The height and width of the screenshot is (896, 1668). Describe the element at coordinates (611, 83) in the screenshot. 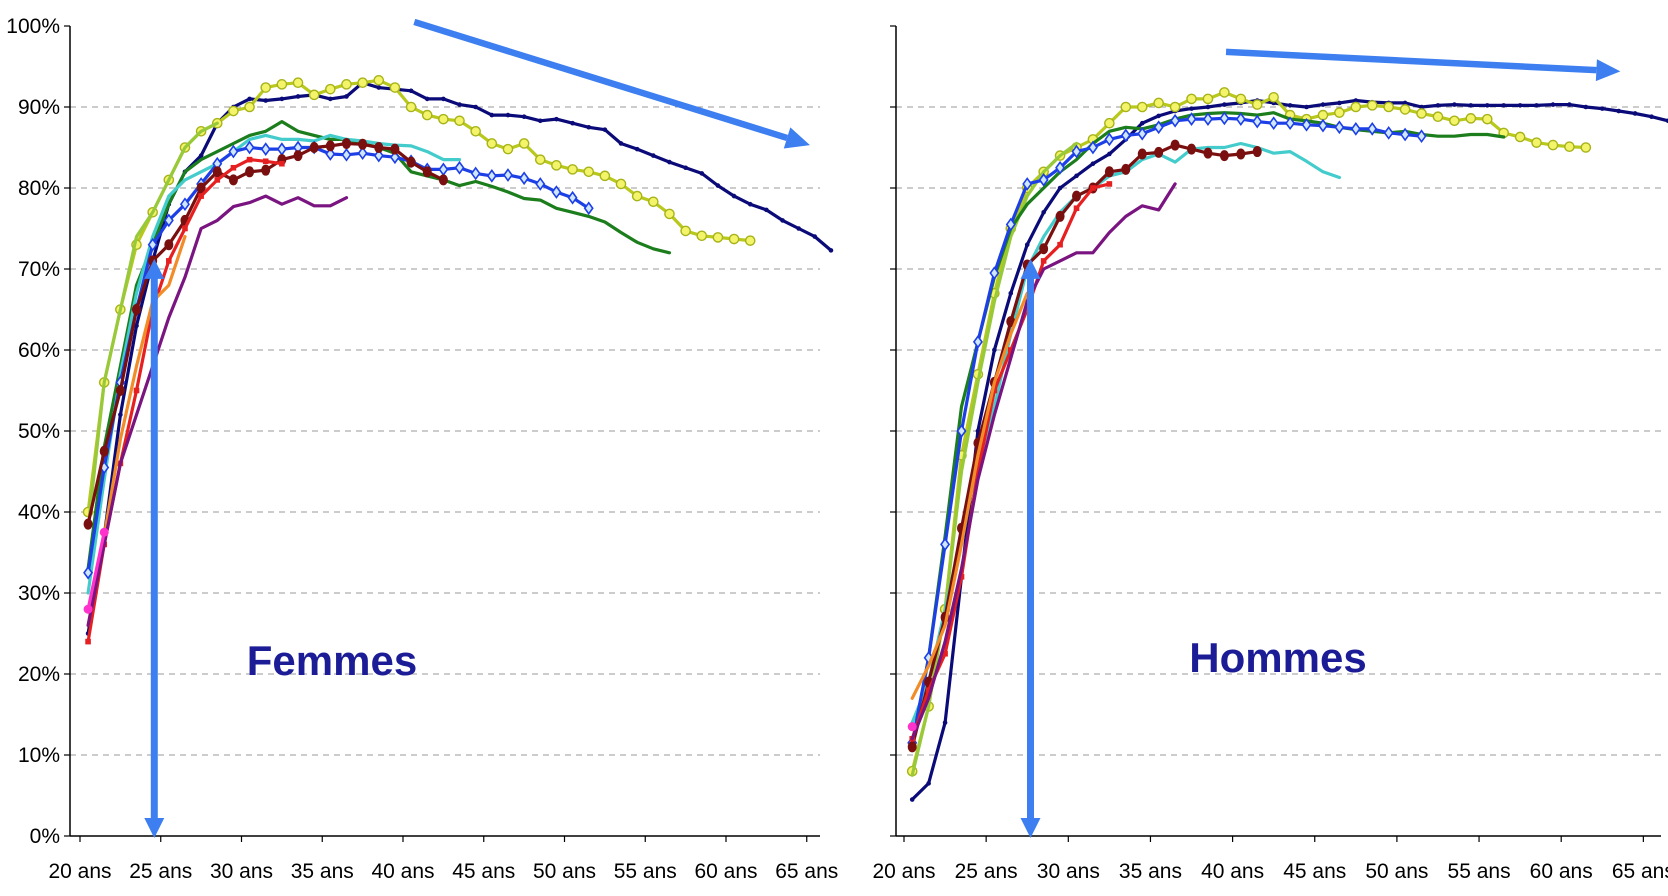

I see `trend-arrow-annotation` at that location.